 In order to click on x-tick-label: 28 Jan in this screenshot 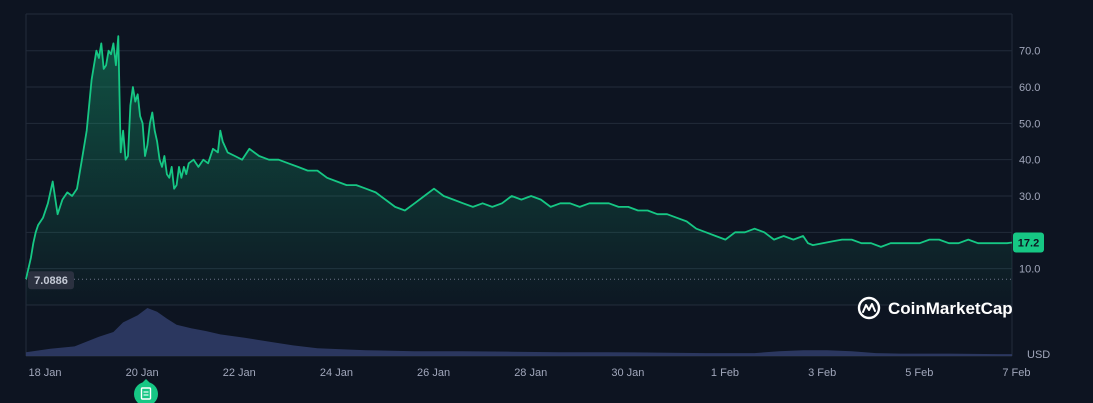, I will do `click(530, 373)`.